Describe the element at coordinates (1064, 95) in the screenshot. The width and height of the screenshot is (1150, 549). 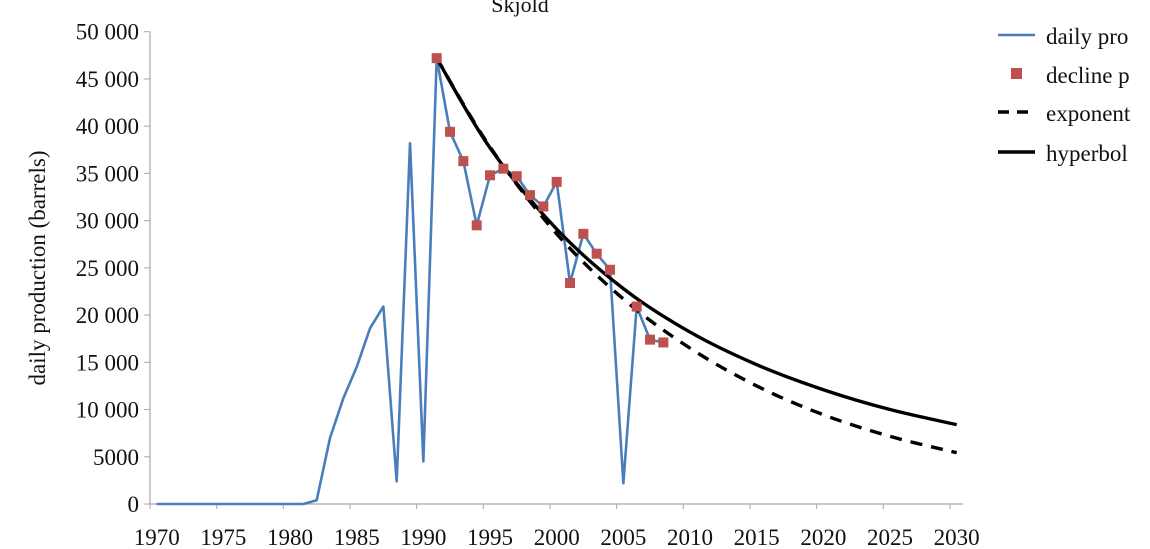
I see `legend: daily pro decline p exponent hyperbol` at that location.